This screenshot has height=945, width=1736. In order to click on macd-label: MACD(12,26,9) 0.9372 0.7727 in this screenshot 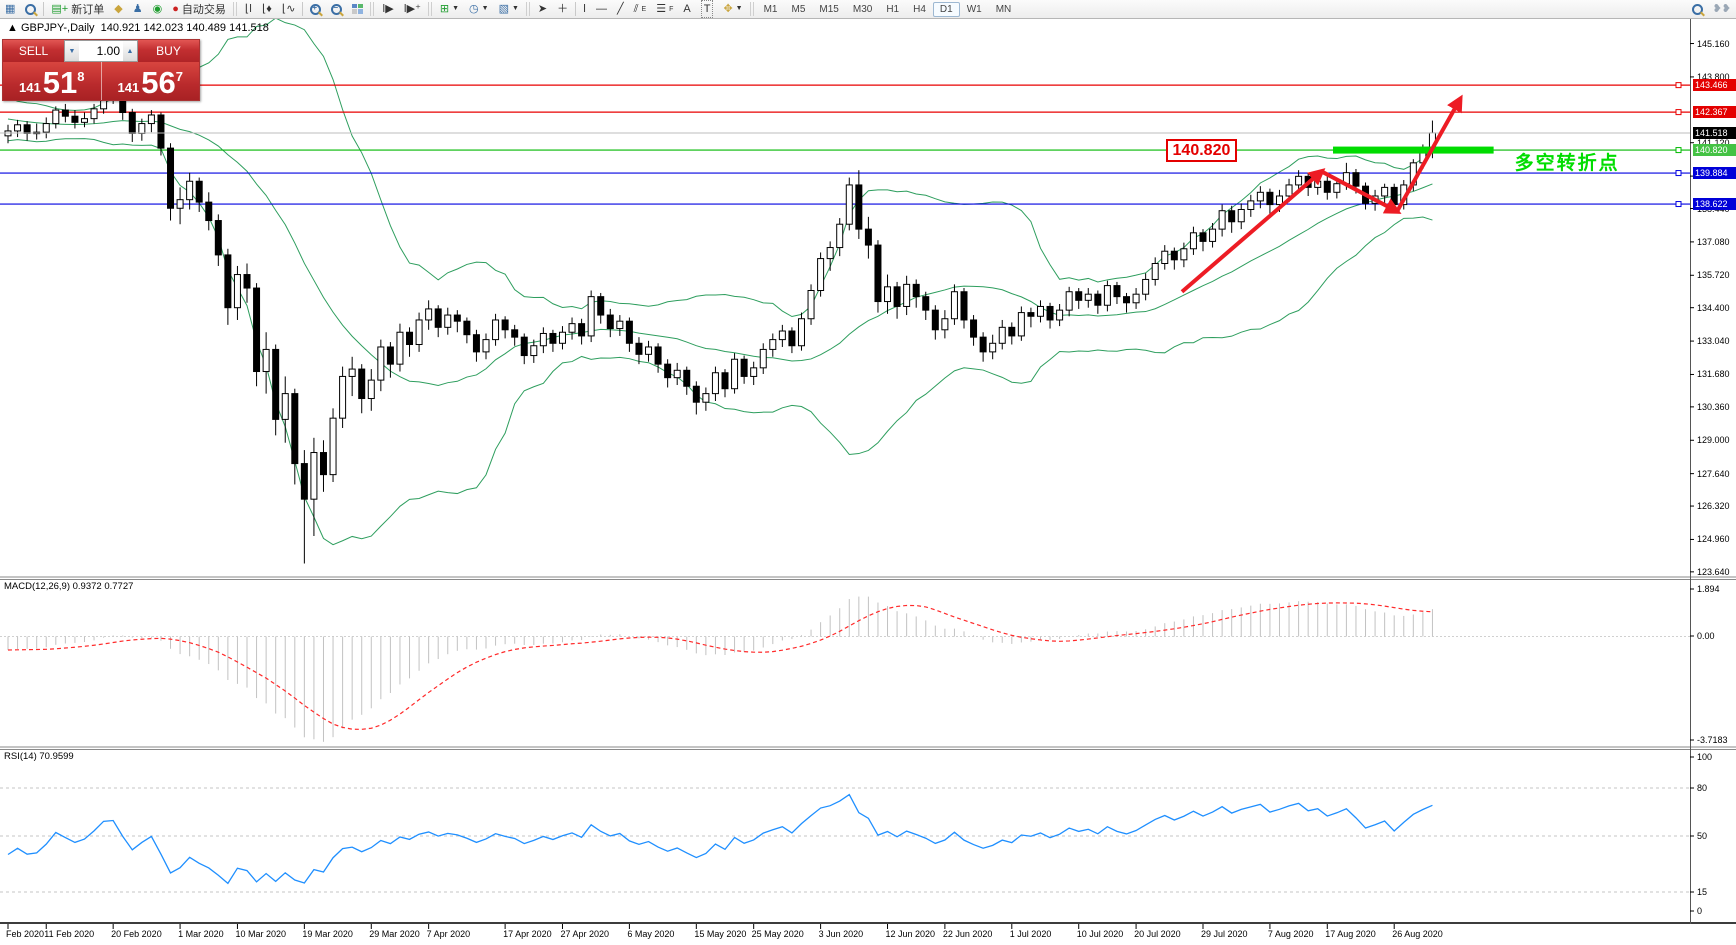, I will do `click(69, 586)`.